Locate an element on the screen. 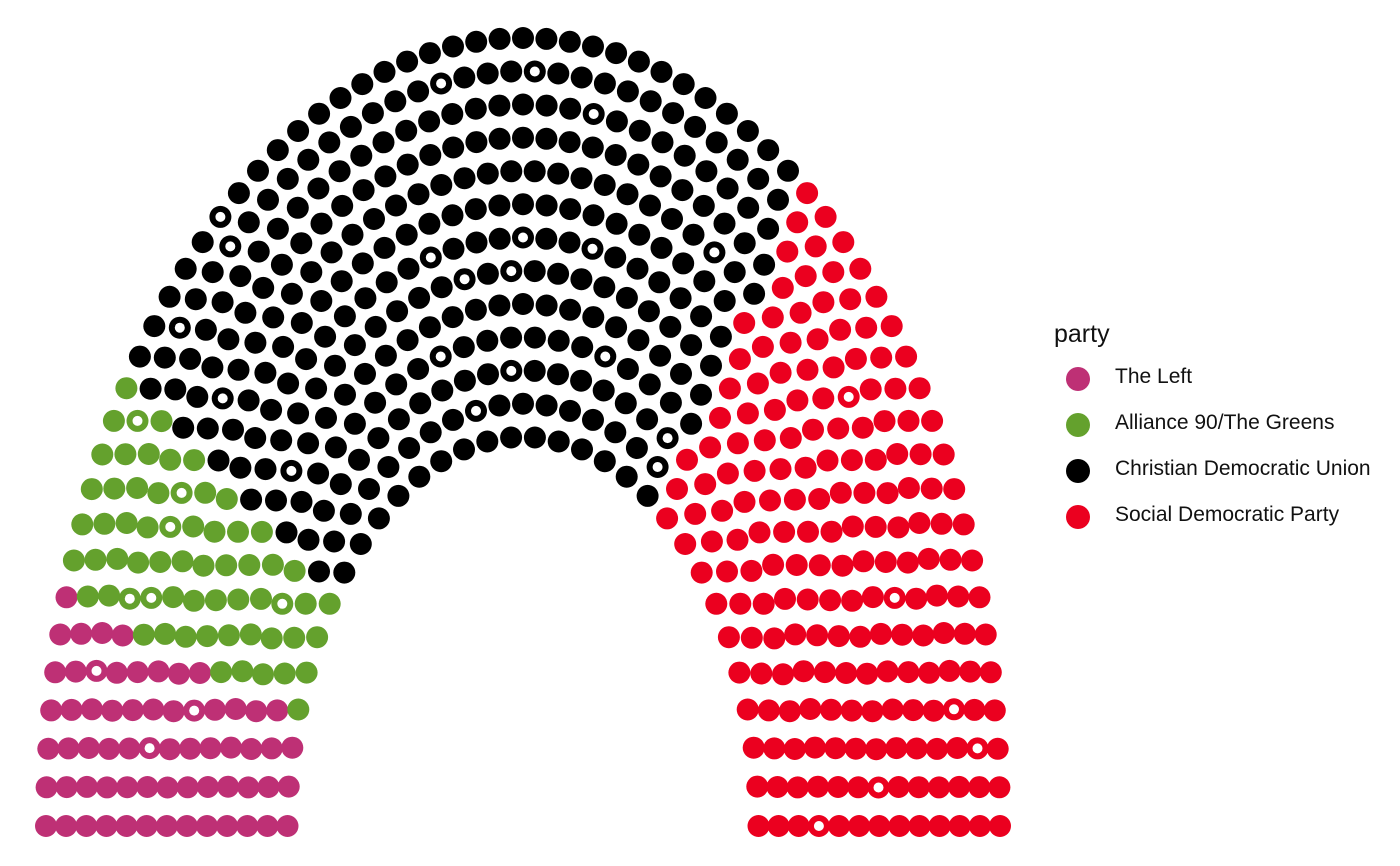 This screenshot has height=866, width=1400. legend-key-the-left is located at coordinates (1078, 379).